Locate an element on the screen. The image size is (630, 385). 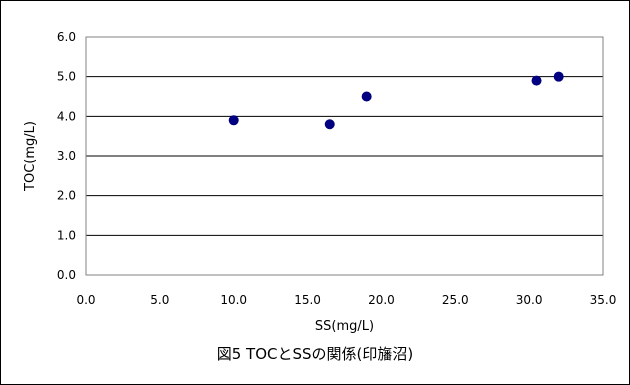
y-tick-label: 6.0 is located at coordinates (66, 37).